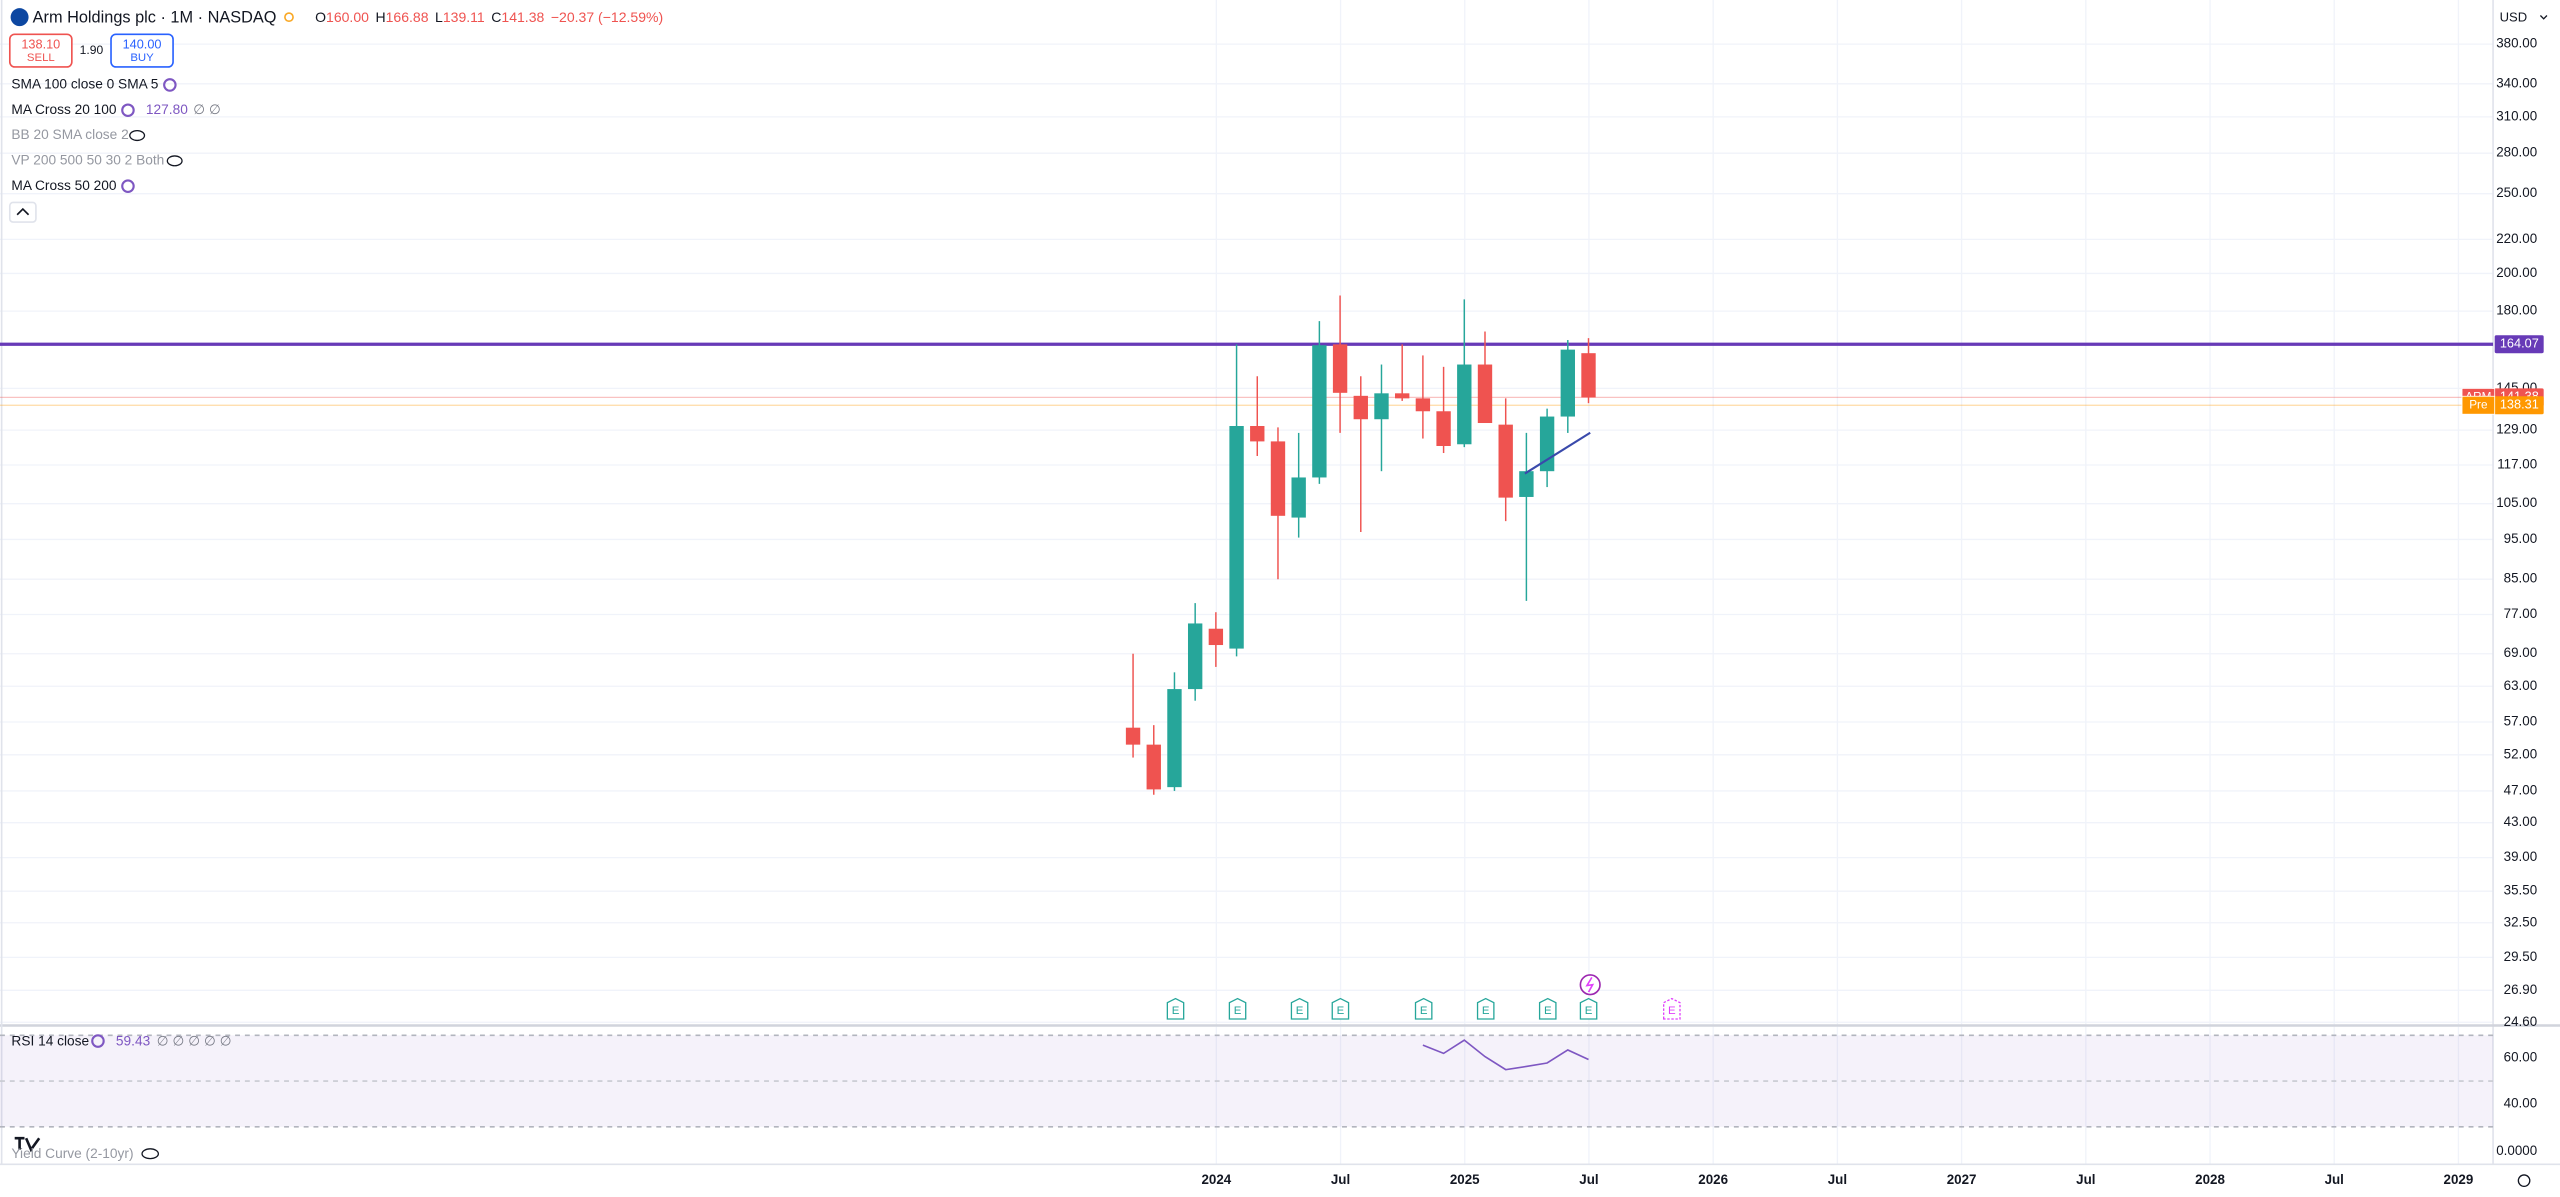 The width and height of the screenshot is (2560, 1197). What do you see at coordinates (2520, 989) in the screenshot?
I see `price-tick-label: 26.90` at bounding box center [2520, 989].